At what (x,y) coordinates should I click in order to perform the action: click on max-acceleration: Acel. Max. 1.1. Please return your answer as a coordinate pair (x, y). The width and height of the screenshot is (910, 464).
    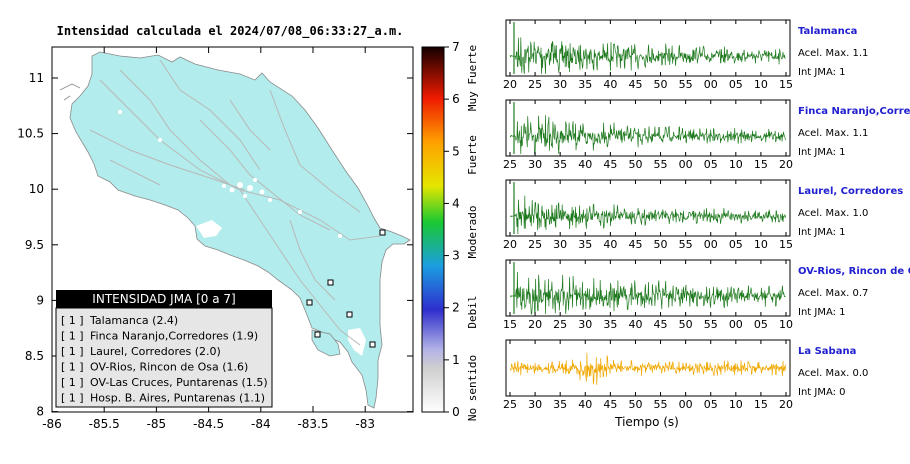
    Looking at the image, I should click on (833, 53).